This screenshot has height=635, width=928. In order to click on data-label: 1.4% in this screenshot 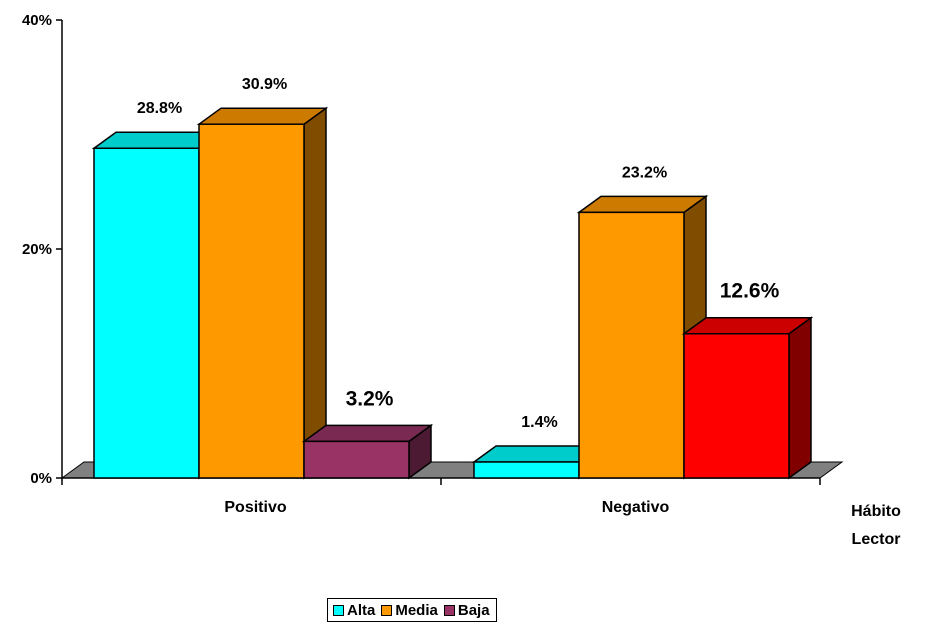, I will do `click(539, 422)`.